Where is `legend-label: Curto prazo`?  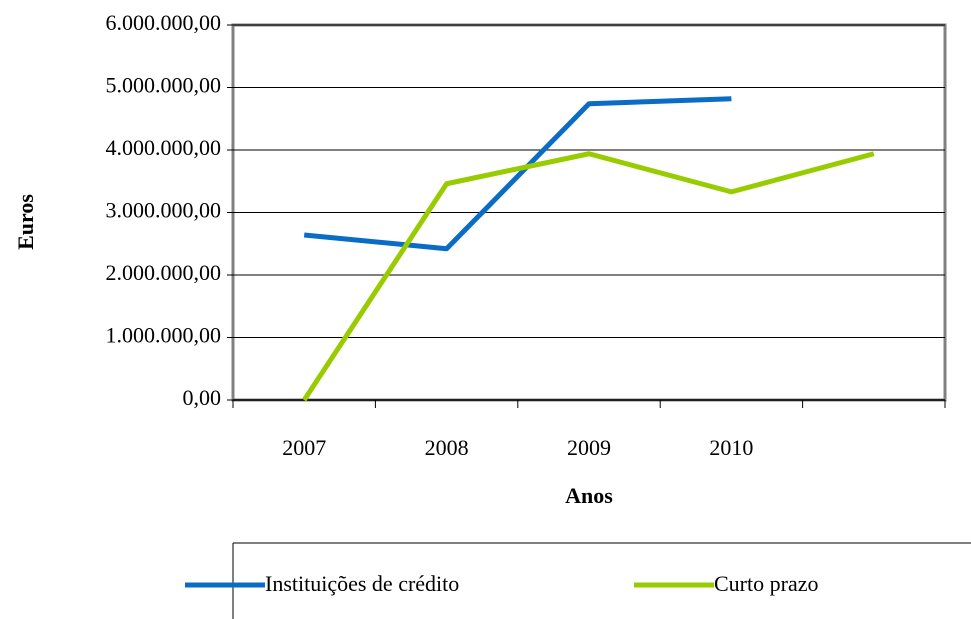 legend-label: Curto prazo is located at coordinates (766, 583).